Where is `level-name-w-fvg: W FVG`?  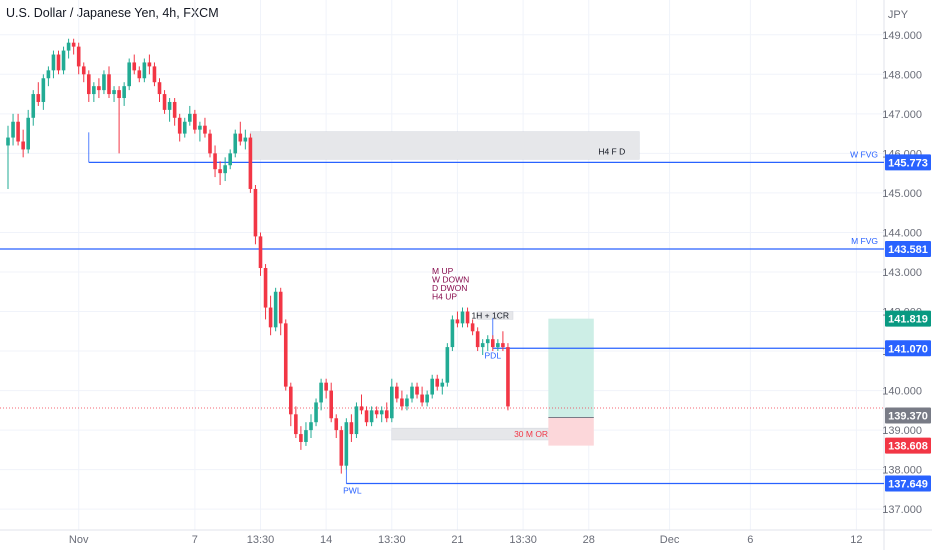
level-name-w-fvg: W FVG is located at coordinates (864, 154).